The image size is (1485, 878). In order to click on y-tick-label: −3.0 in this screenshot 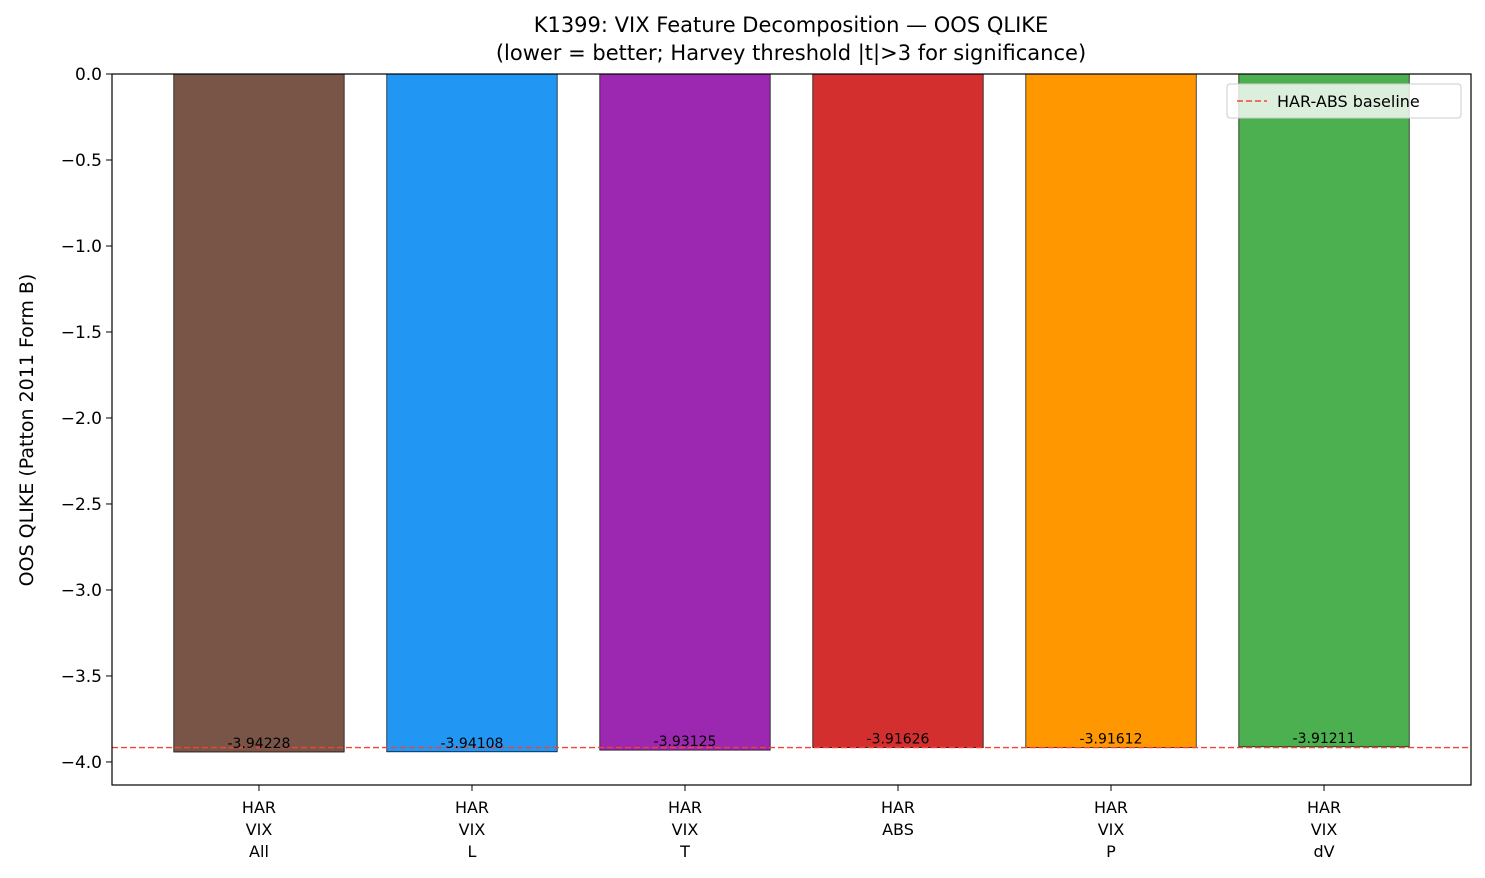, I will do `click(81, 591)`.